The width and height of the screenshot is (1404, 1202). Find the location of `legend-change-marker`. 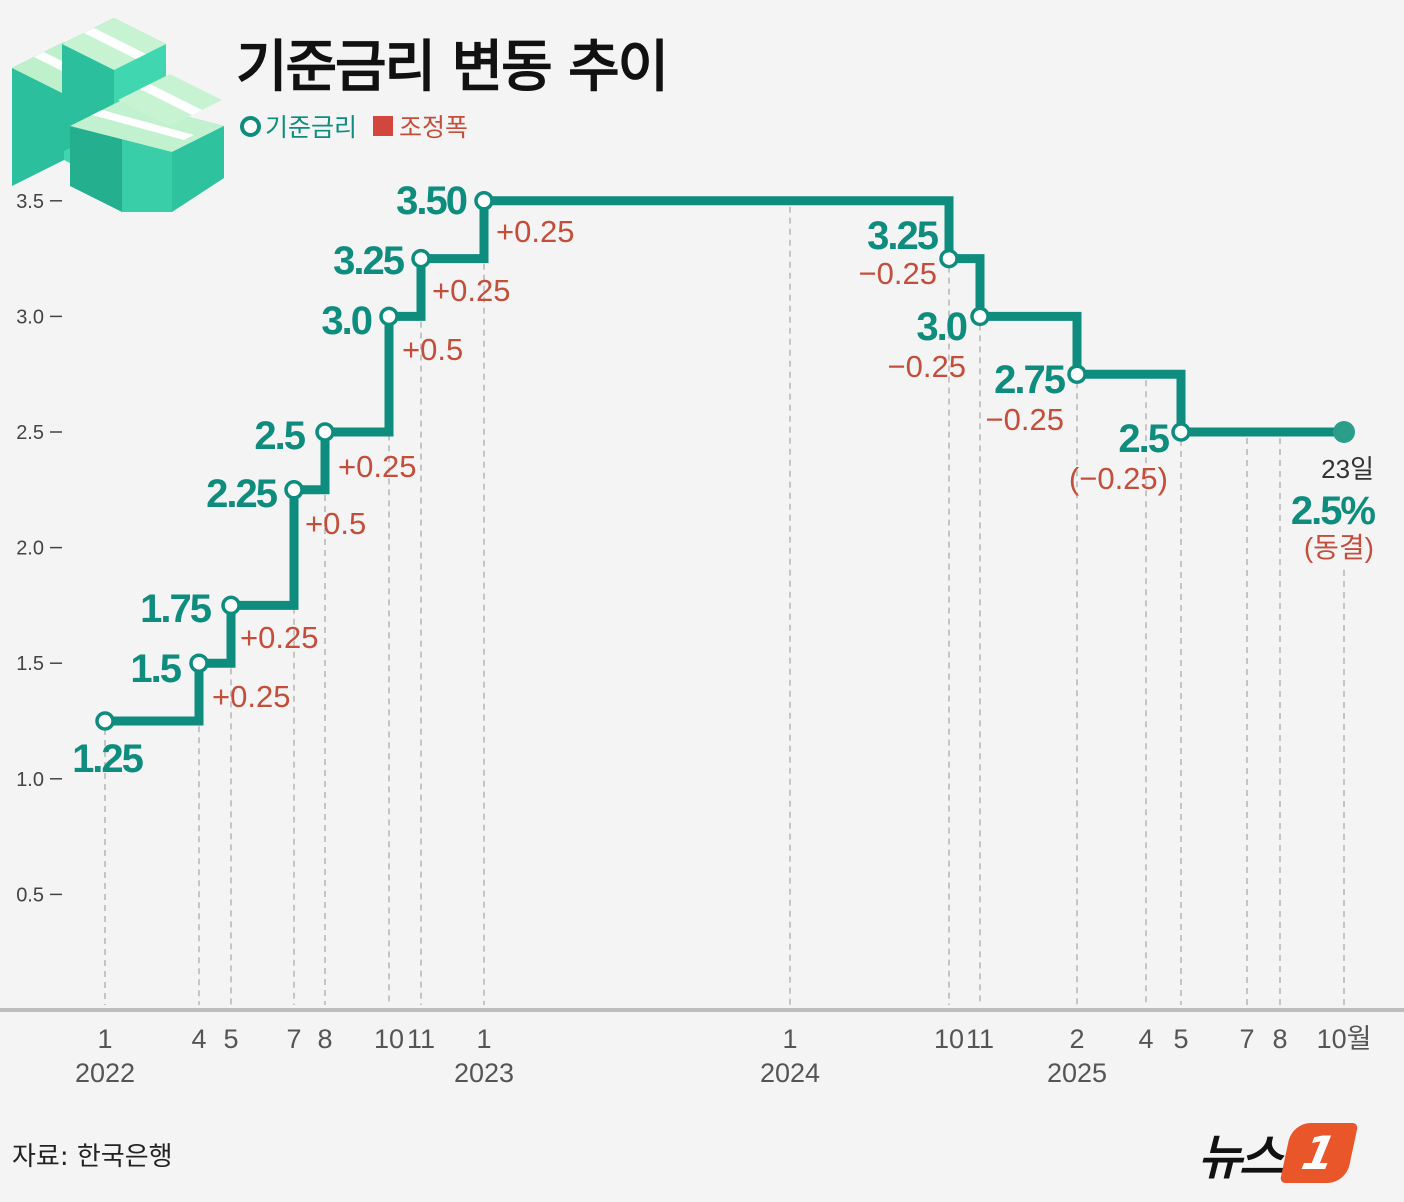

legend-change-marker is located at coordinates (383, 126).